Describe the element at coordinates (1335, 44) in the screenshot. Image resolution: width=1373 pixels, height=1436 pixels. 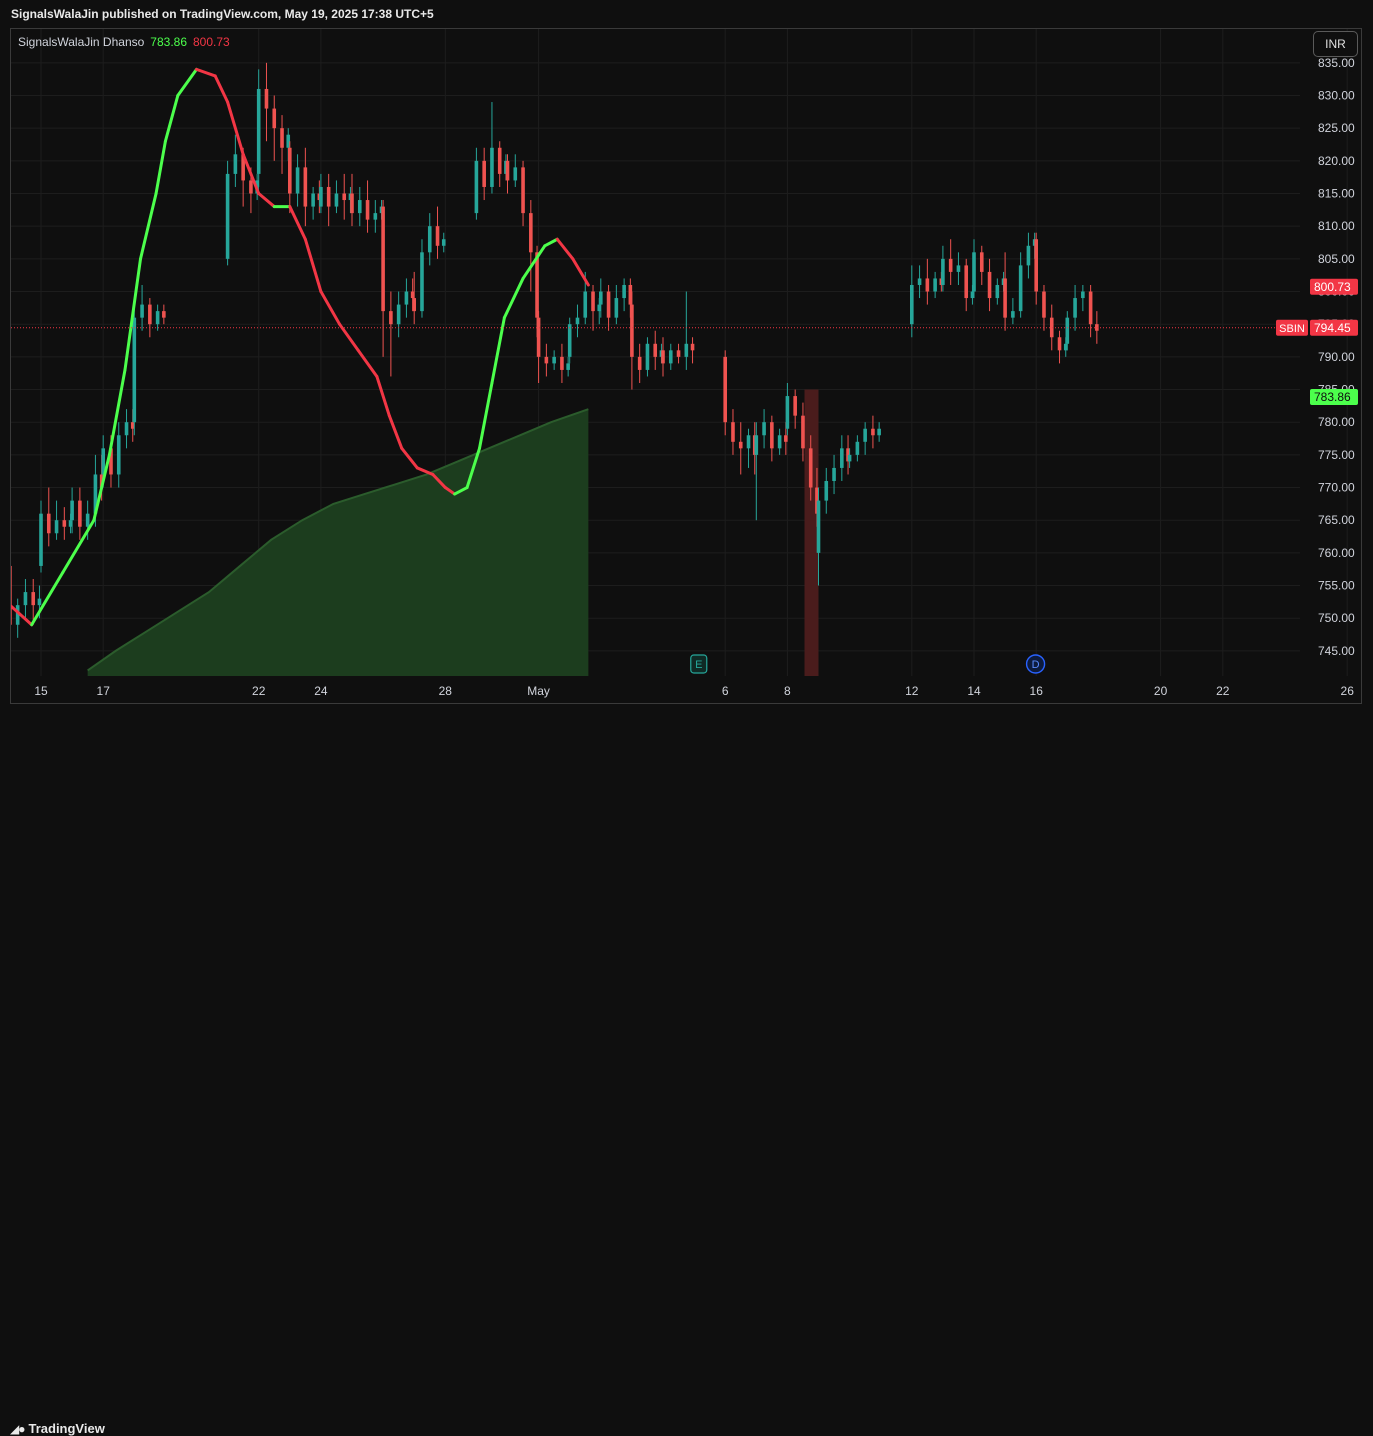
I see `currency-button: INR` at that location.